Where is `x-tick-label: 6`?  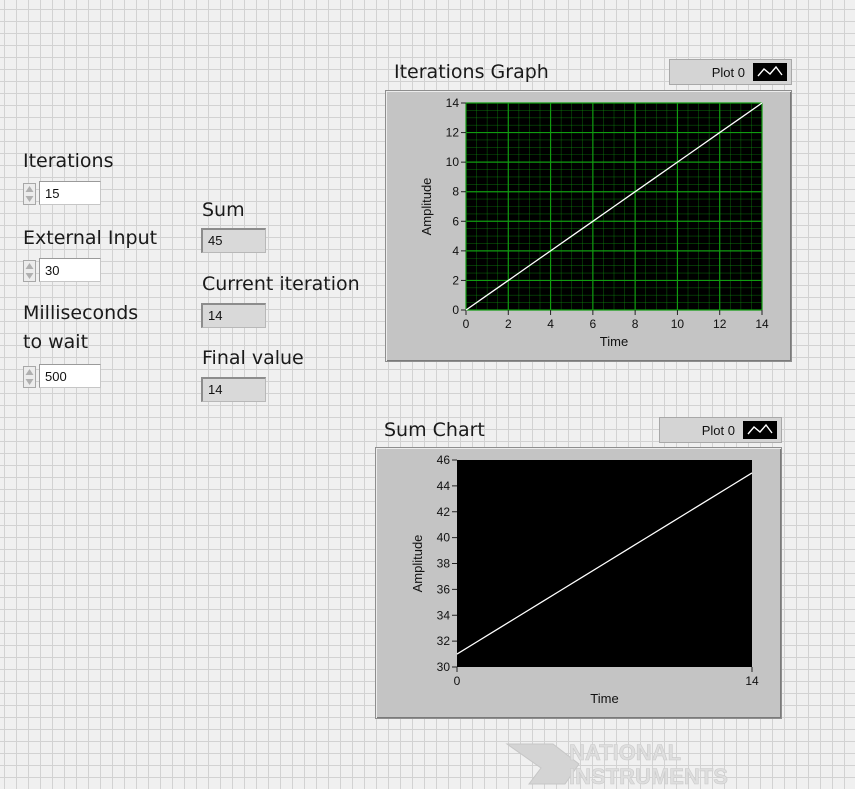
x-tick-label: 6 is located at coordinates (593, 324).